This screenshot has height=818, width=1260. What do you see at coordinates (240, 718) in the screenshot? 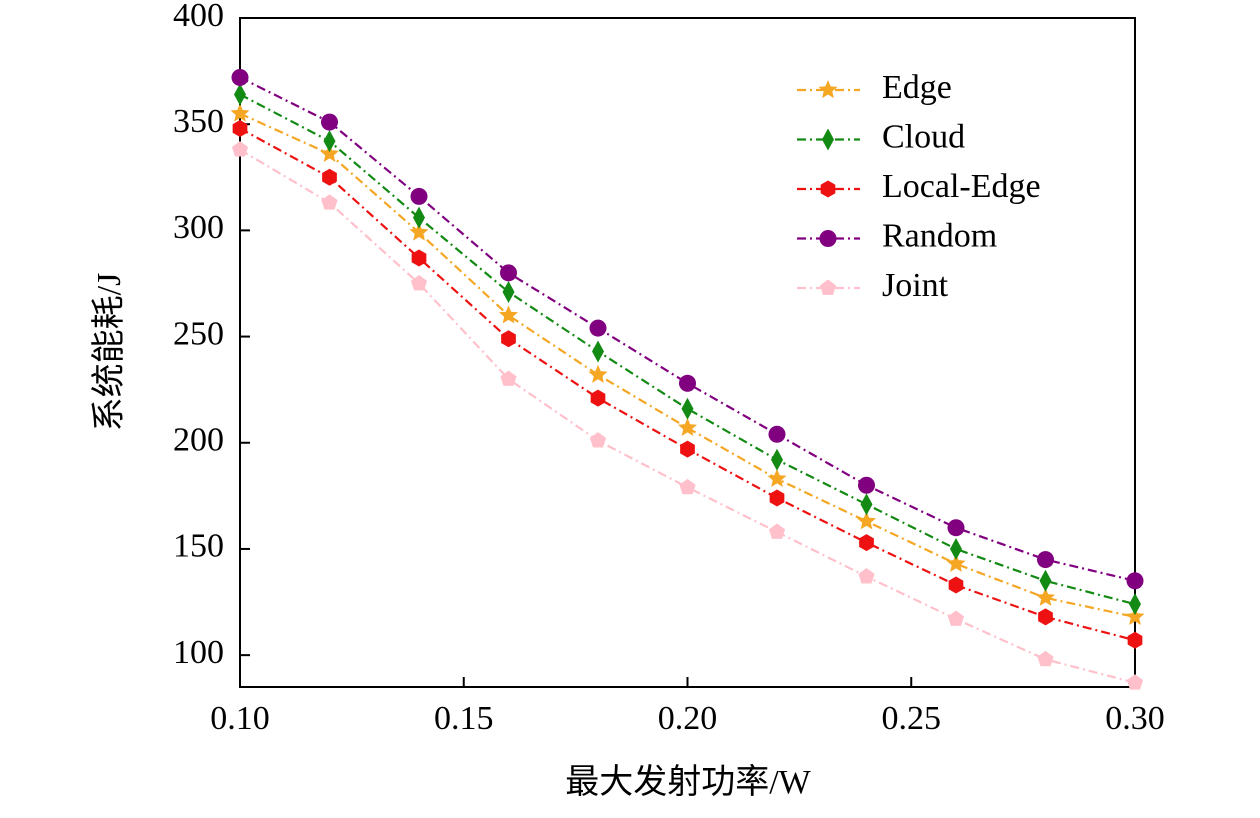
I see `x-tick-label: 0.10` at bounding box center [240, 718].